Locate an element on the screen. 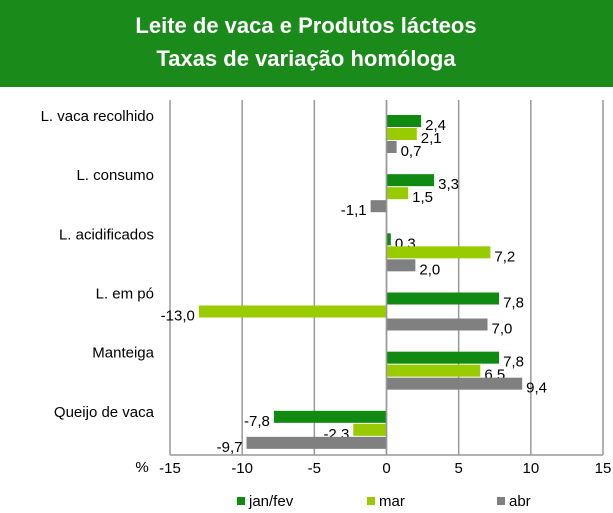  value-label: 1,5 is located at coordinates (422, 197).